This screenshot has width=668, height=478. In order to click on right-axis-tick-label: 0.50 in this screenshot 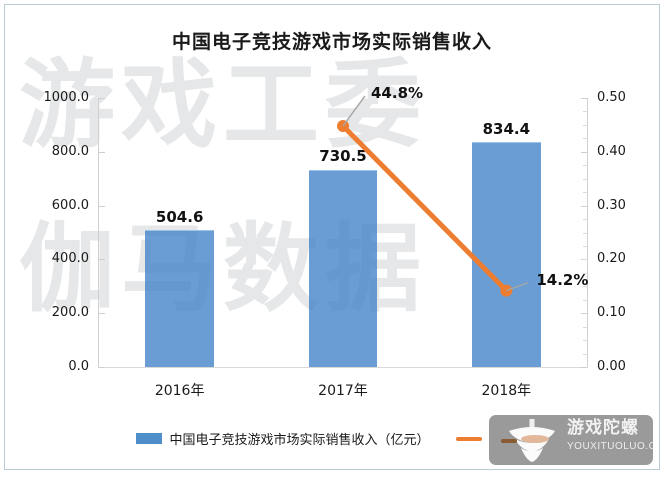, I will do `click(611, 97)`.